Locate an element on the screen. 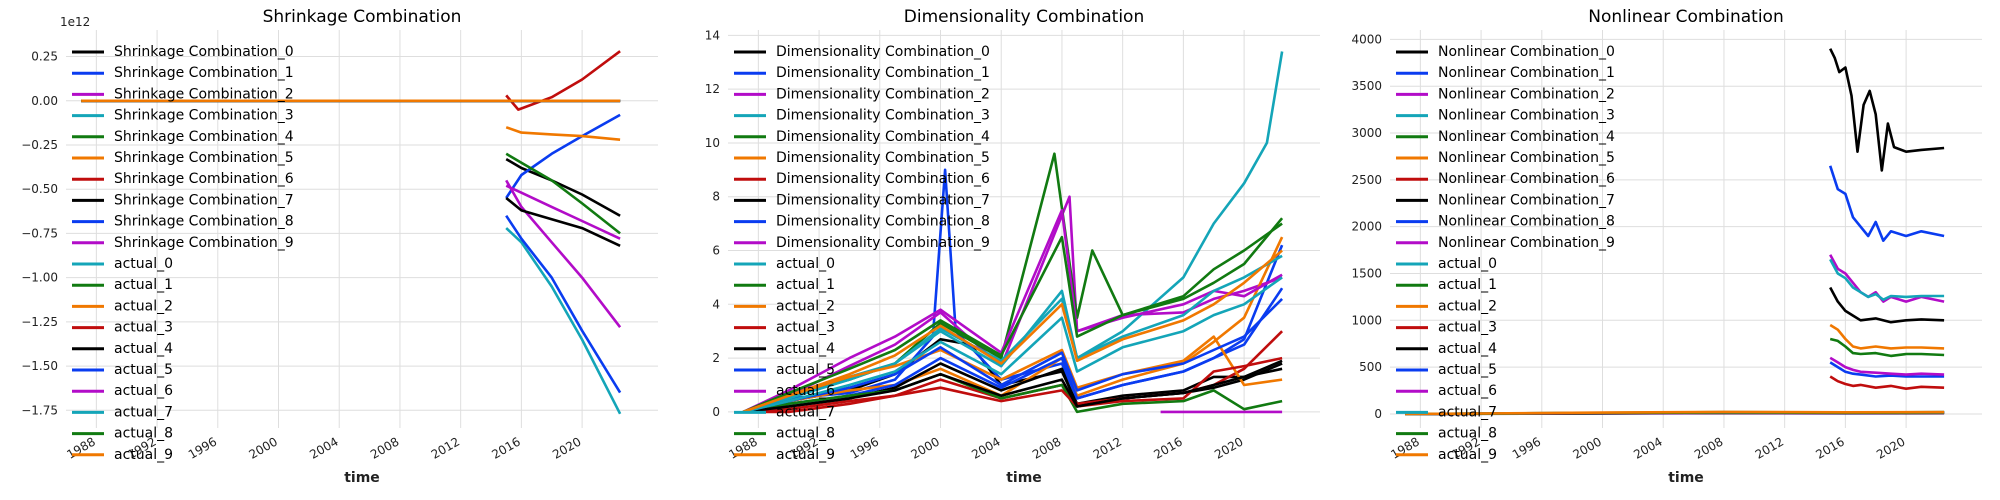 The width and height of the screenshot is (2000, 500). legend-entry: Dimensionality Combination_2 is located at coordinates (883, 94).